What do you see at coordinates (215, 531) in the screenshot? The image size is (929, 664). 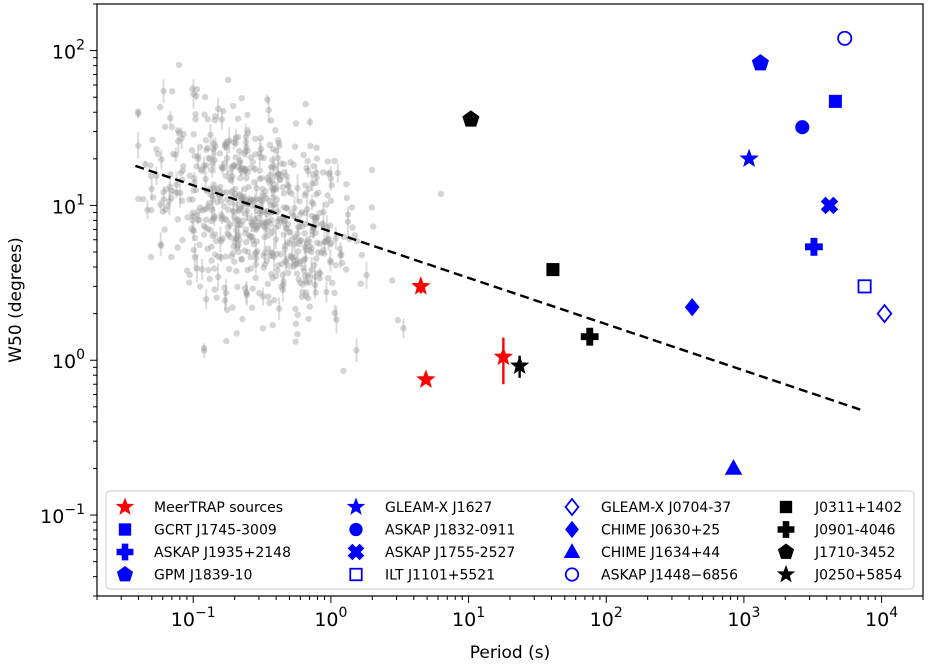 I see `legend-label-gcrt-j1745-3009: GCRT J1745-3009` at bounding box center [215, 531].